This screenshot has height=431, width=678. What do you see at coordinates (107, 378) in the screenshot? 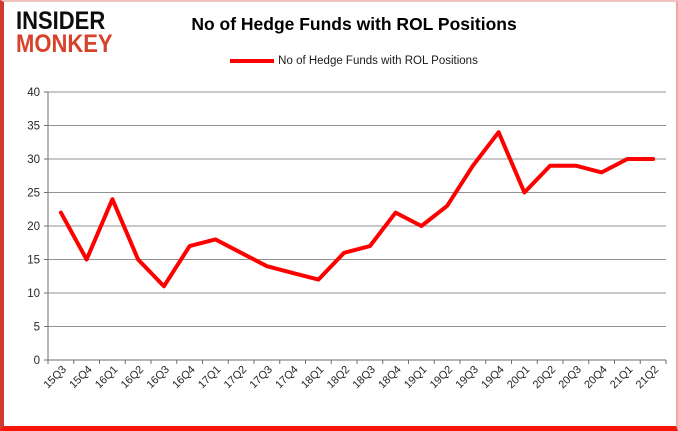
I see `x-axis-label: 16Q1` at bounding box center [107, 378].